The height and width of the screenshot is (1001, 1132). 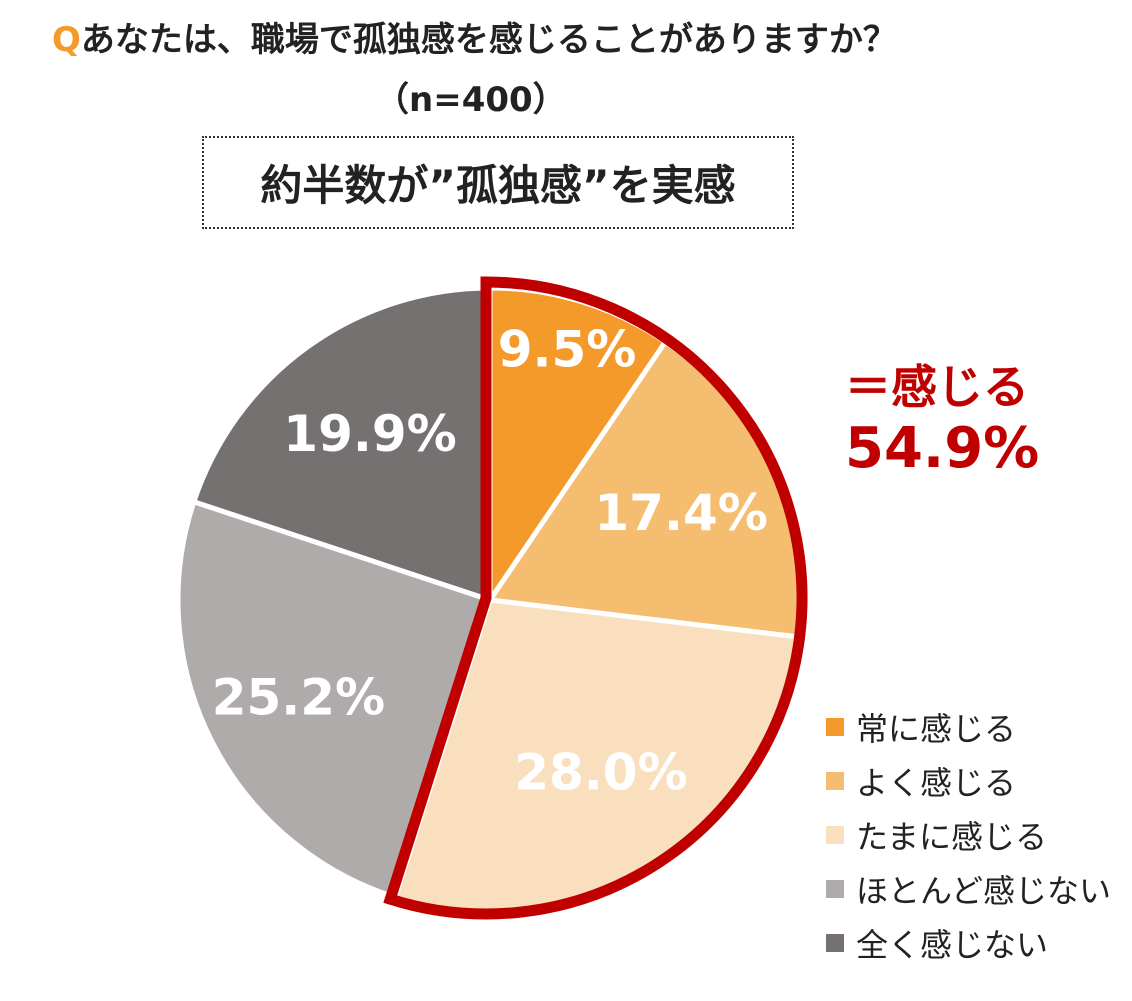 I want to click on legend-item: たまに感じる, so click(x=968, y=835).